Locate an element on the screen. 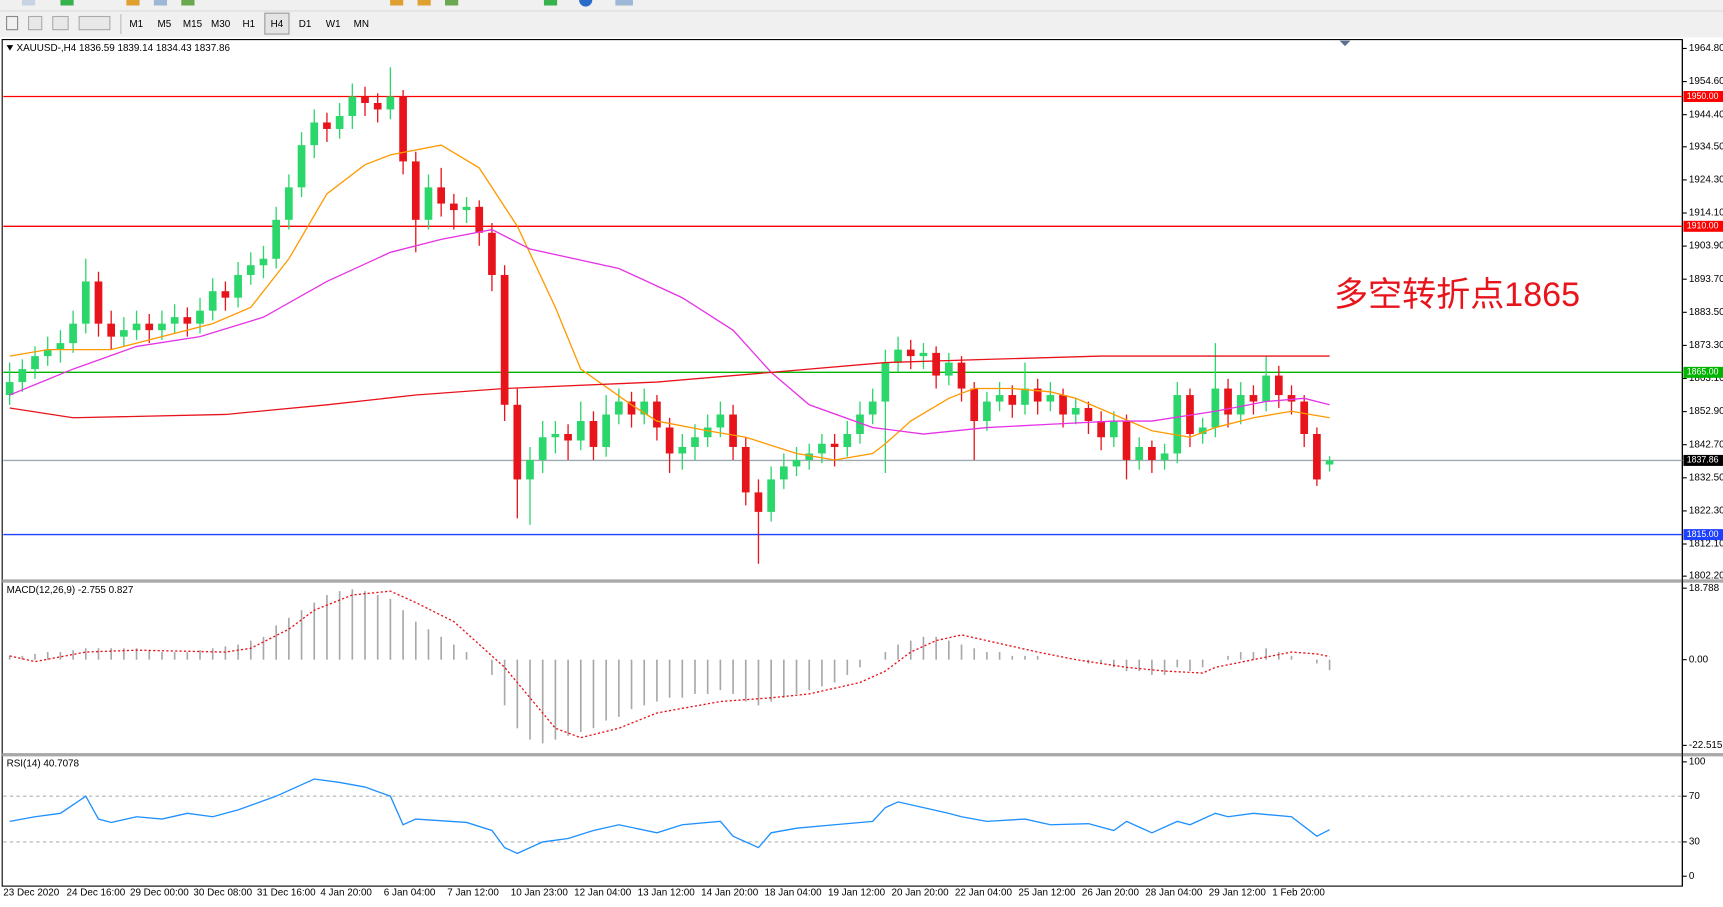 The image size is (1723, 907). y-tick-label: 100 is located at coordinates (1697, 761).